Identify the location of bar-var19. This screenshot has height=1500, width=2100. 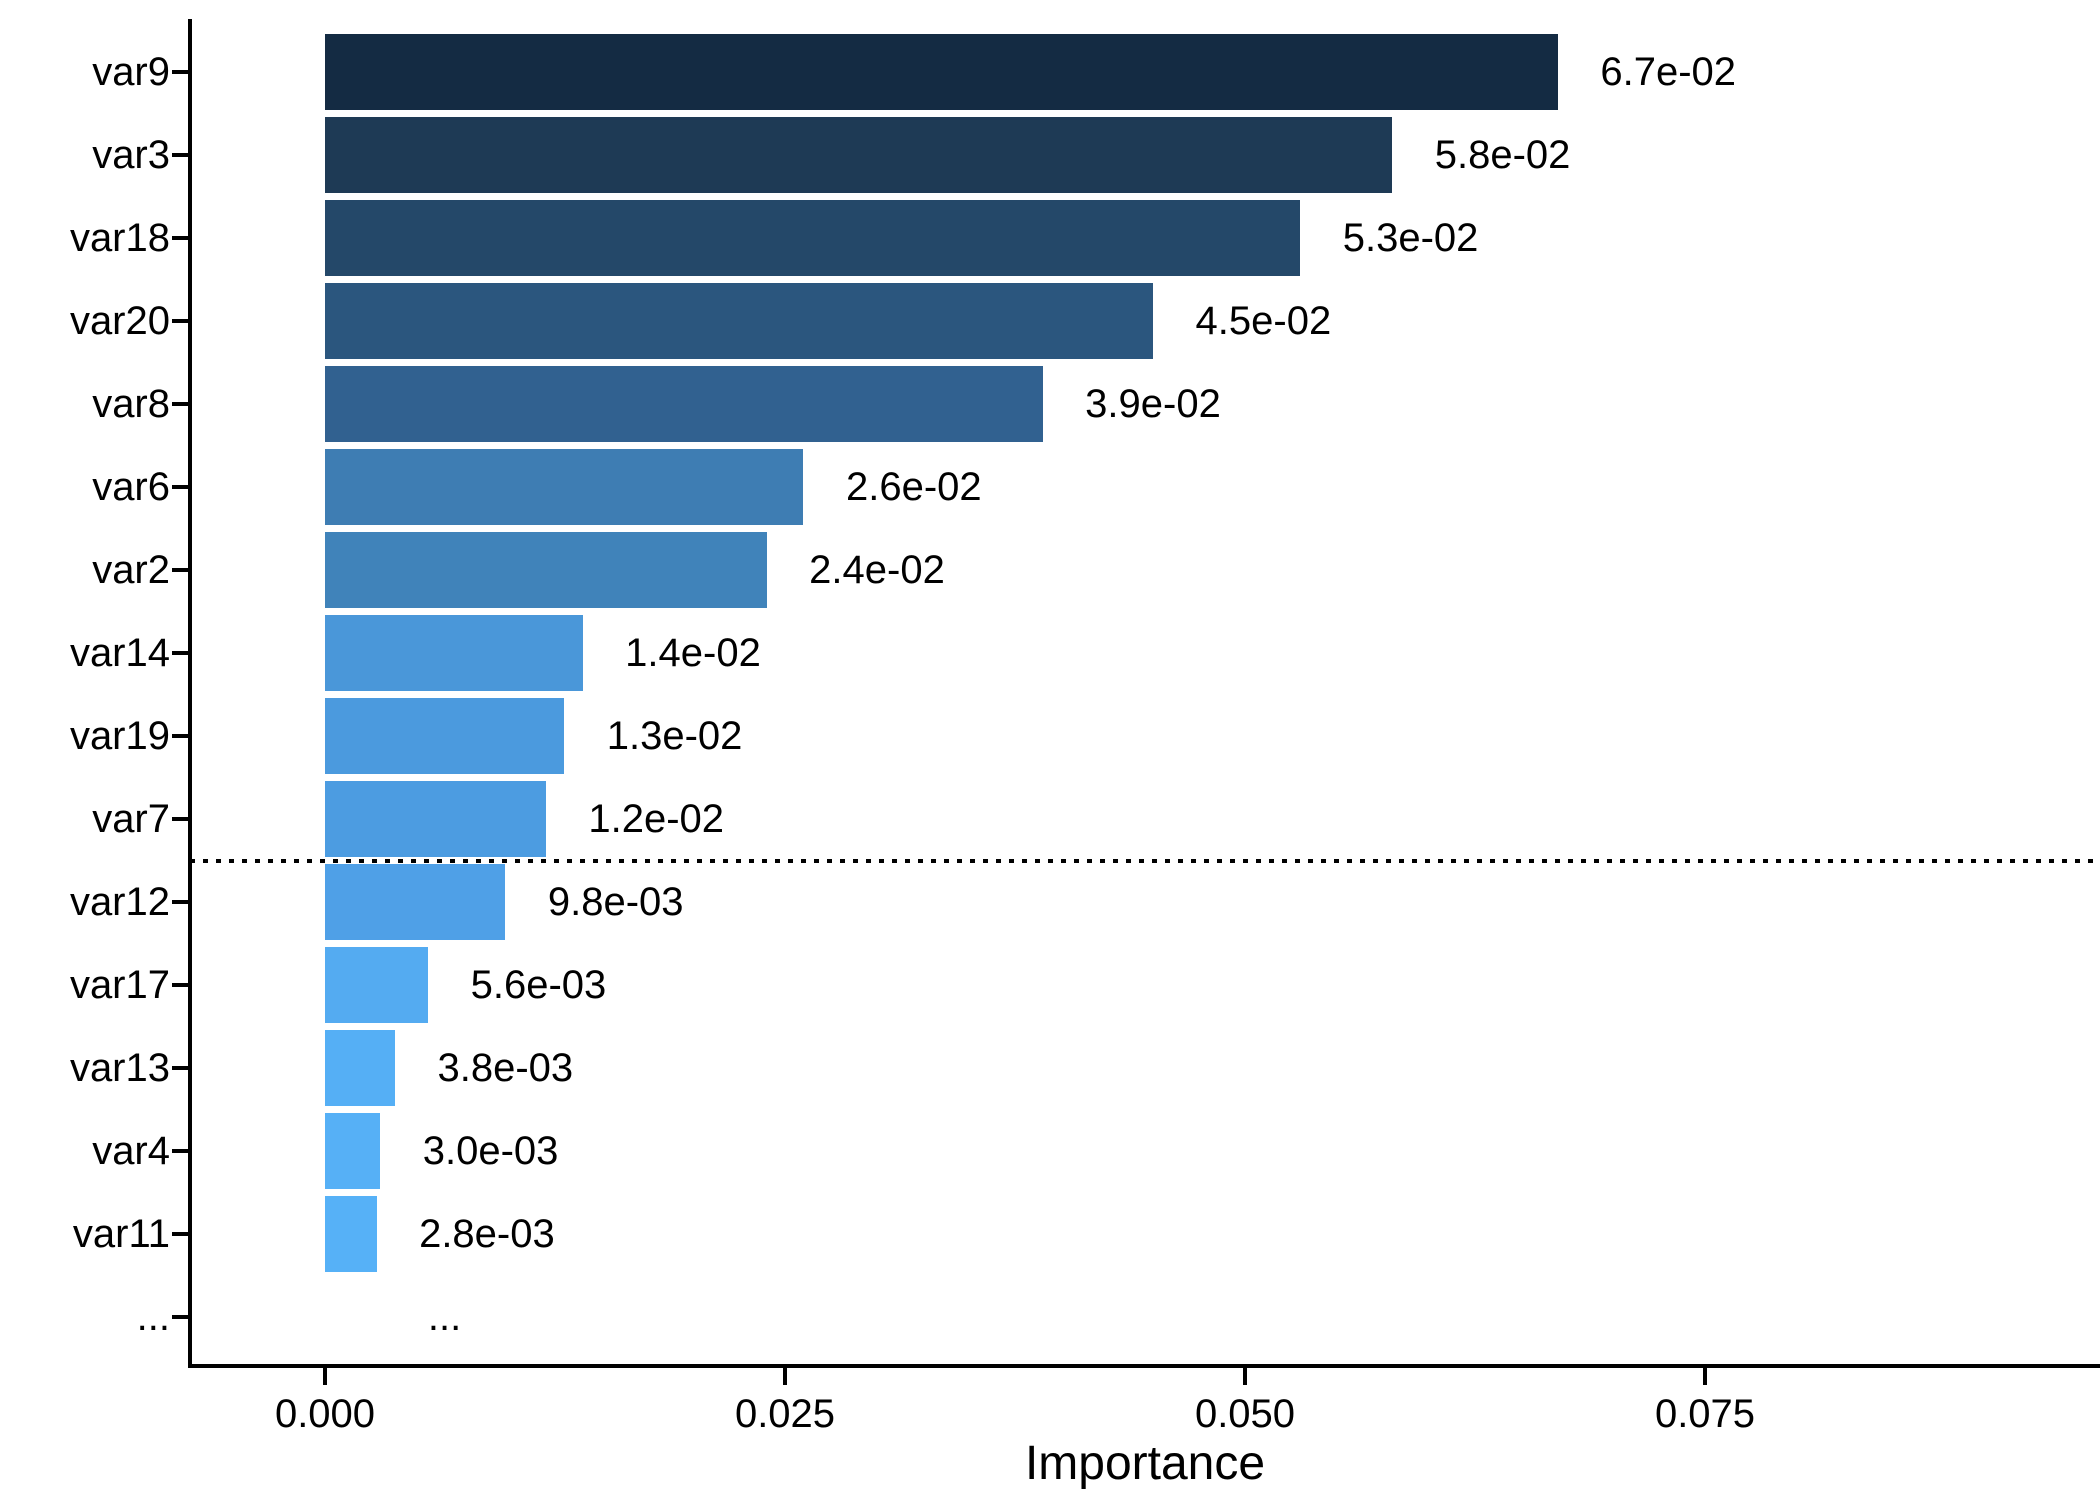
(445, 736).